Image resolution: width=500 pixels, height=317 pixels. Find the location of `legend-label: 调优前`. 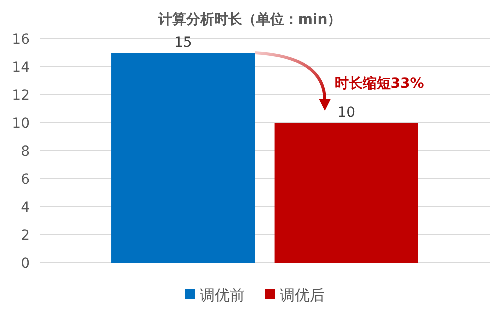

legend-label: 调优前 is located at coordinates (222, 295).